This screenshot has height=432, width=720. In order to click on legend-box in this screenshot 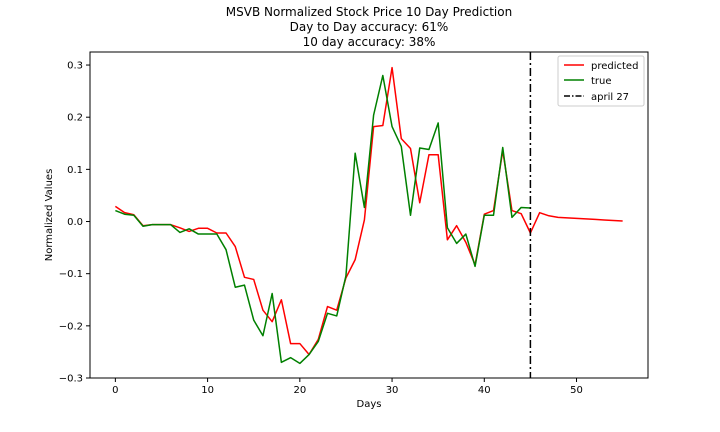, I will do `click(601, 81)`.